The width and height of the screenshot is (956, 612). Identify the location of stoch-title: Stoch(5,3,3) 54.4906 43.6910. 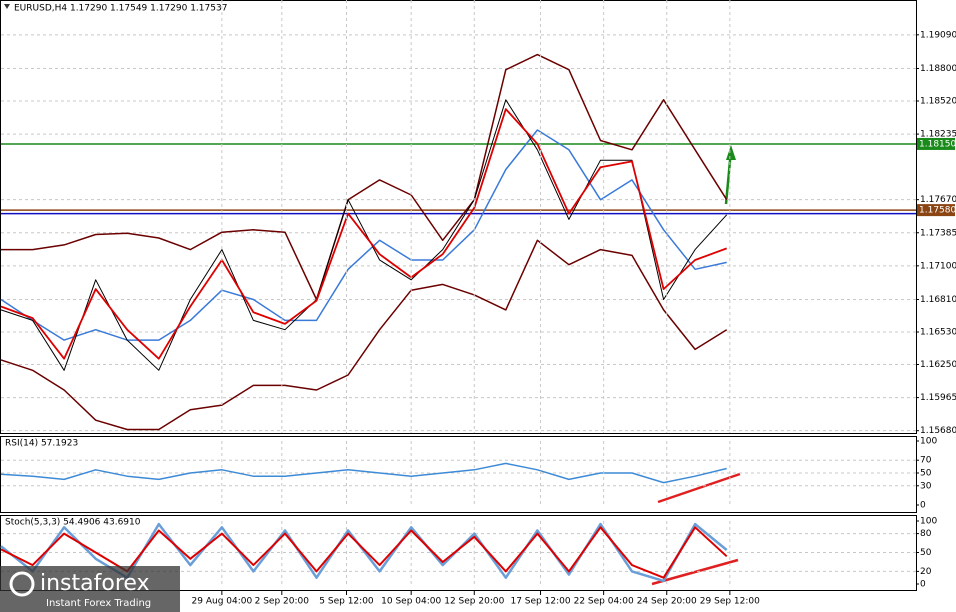
(73, 523).